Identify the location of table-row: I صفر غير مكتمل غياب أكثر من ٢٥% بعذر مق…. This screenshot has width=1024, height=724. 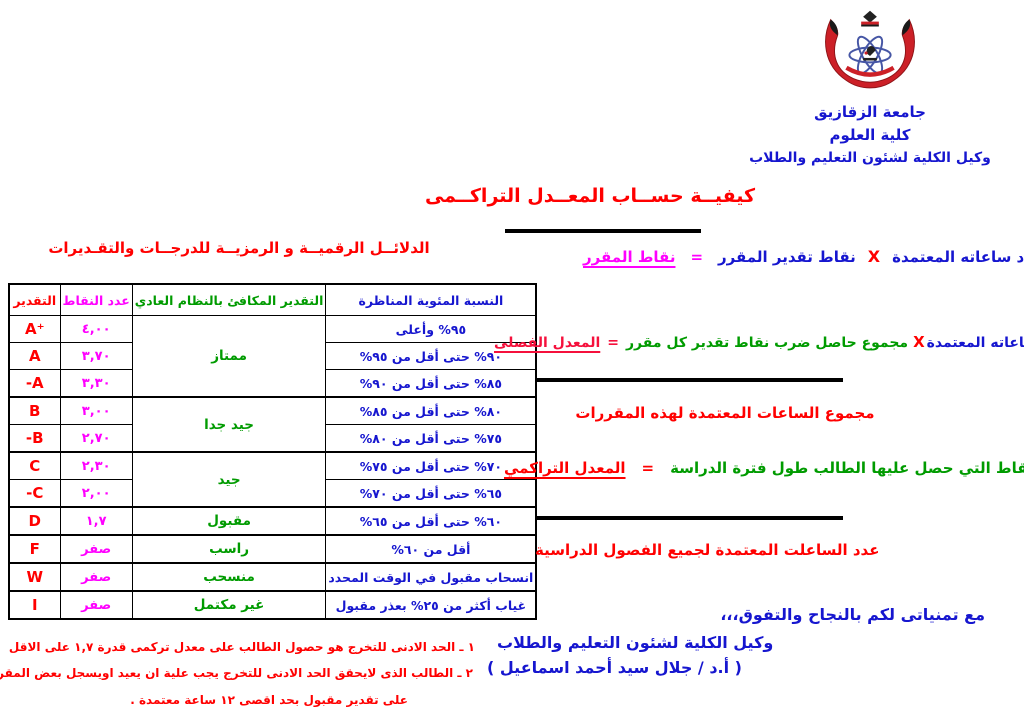
(272, 605).